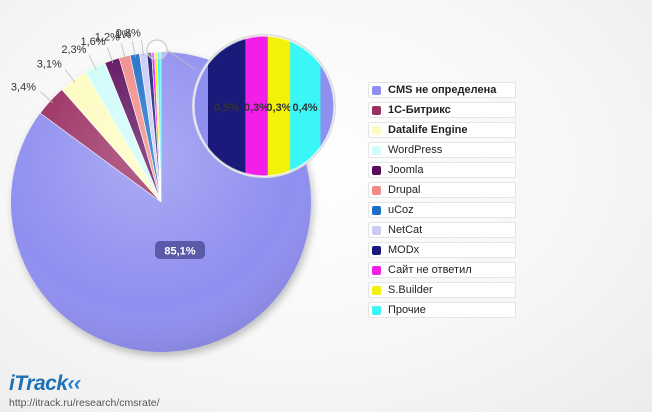  I want to click on slice-label-main: 85,1%, so click(180, 250).